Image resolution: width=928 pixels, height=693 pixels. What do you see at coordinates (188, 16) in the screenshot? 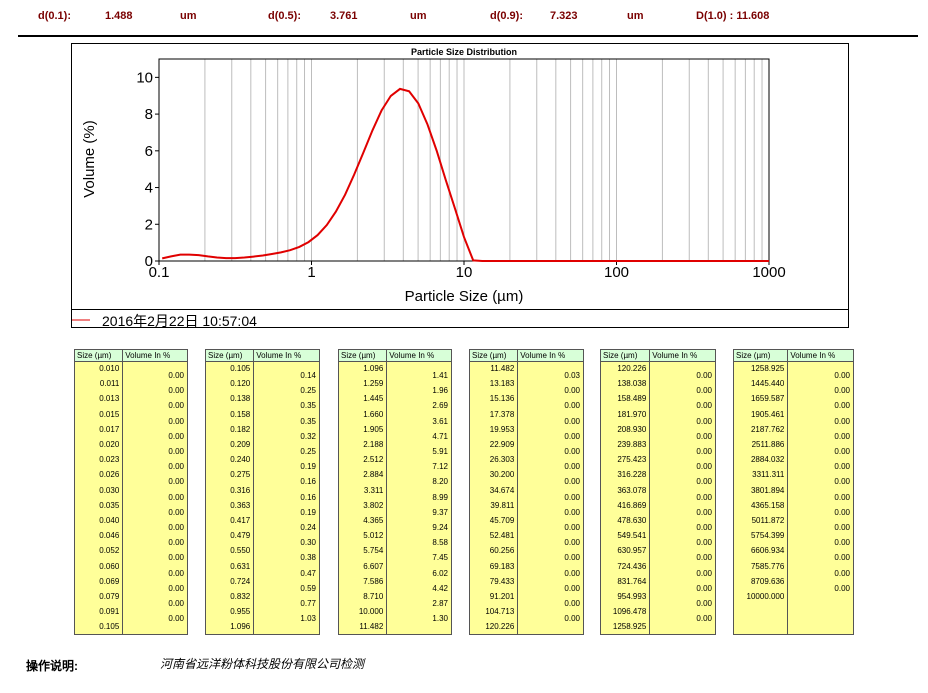
I see `d01-unit: um` at bounding box center [188, 16].